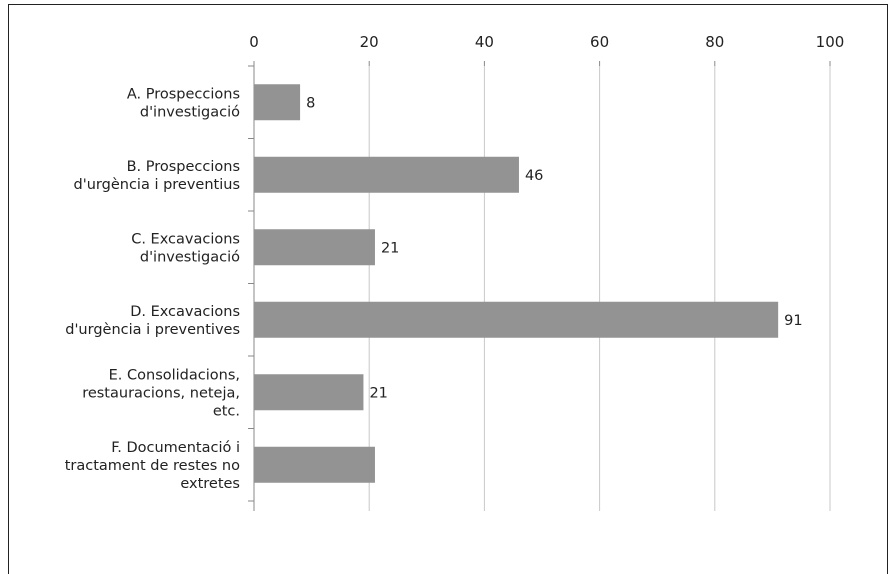  Describe the element at coordinates (183, 167) in the screenshot. I see `category-label-line: B. Prospeccions` at that location.